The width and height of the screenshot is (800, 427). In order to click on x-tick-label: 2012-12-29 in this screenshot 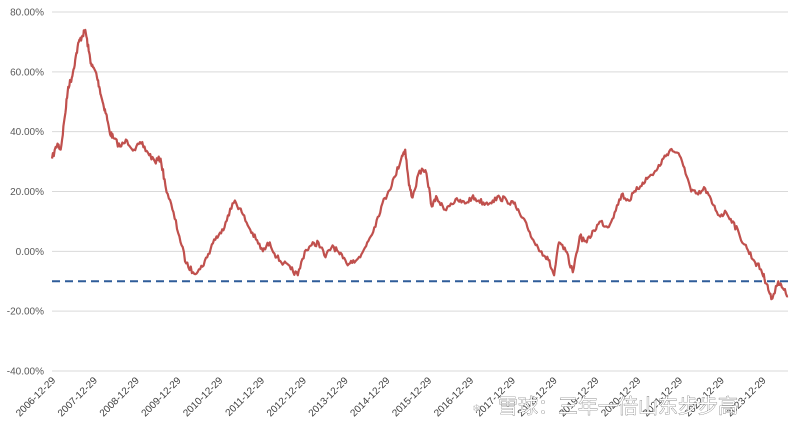, I will do `click(287, 397)`.